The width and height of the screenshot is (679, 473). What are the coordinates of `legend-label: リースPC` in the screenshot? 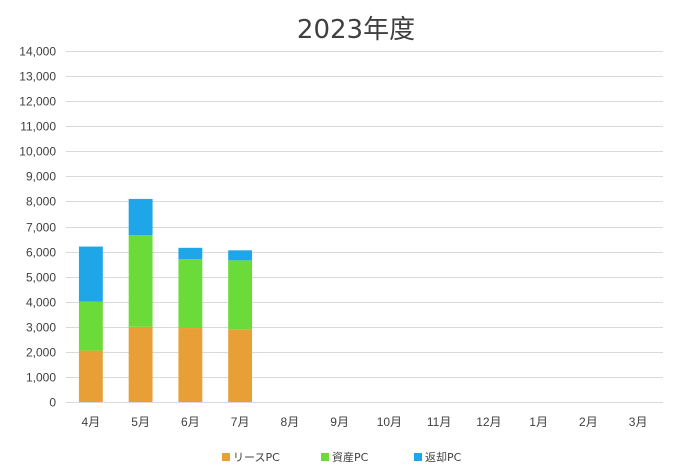 It's located at (256, 457).